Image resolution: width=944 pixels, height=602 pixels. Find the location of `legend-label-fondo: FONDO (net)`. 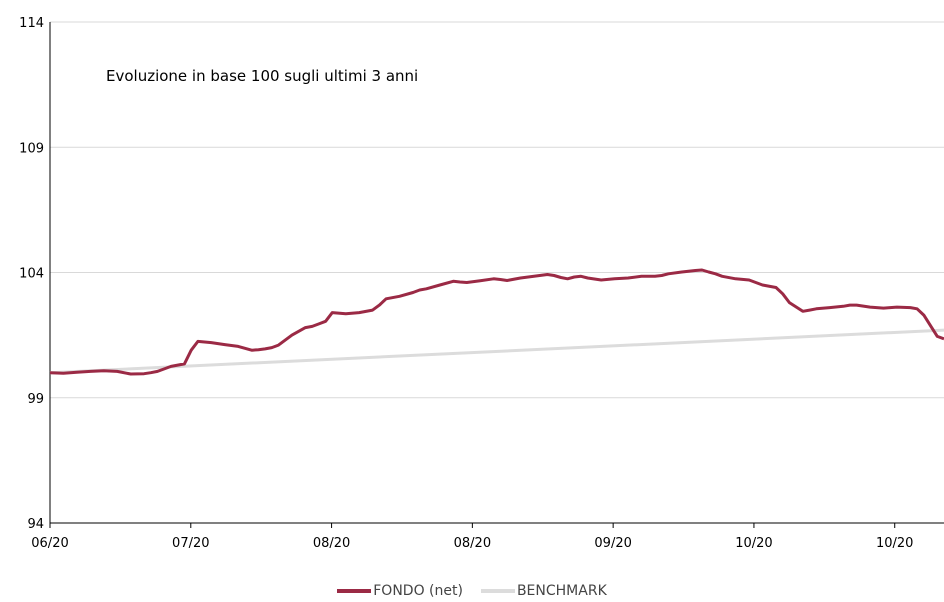

legend-label-fondo: FONDO (net) is located at coordinates (418, 591).